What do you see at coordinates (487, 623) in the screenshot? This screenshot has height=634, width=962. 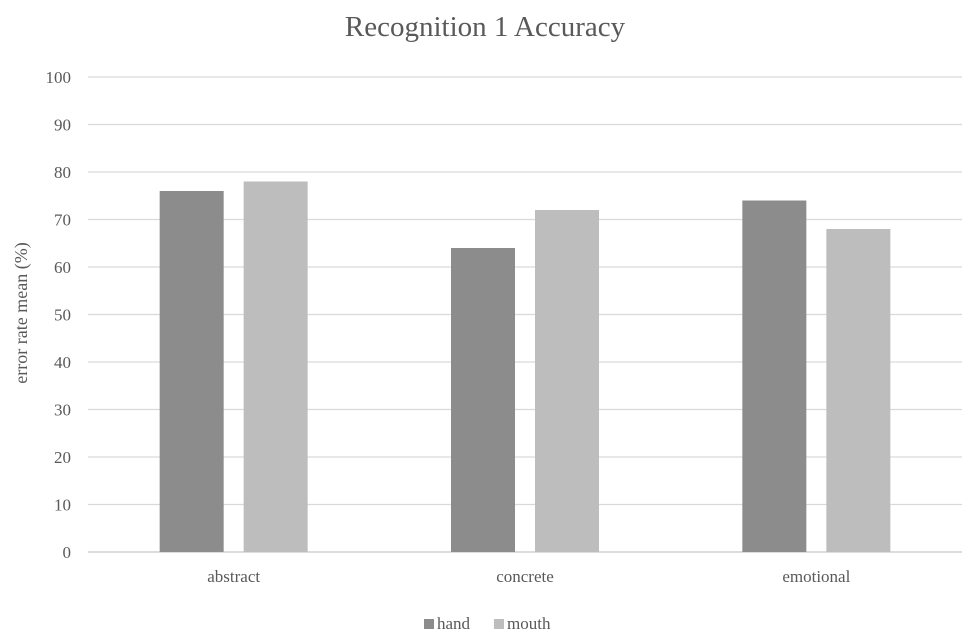 I see `legend: hand mouth` at bounding box center [487, 623].